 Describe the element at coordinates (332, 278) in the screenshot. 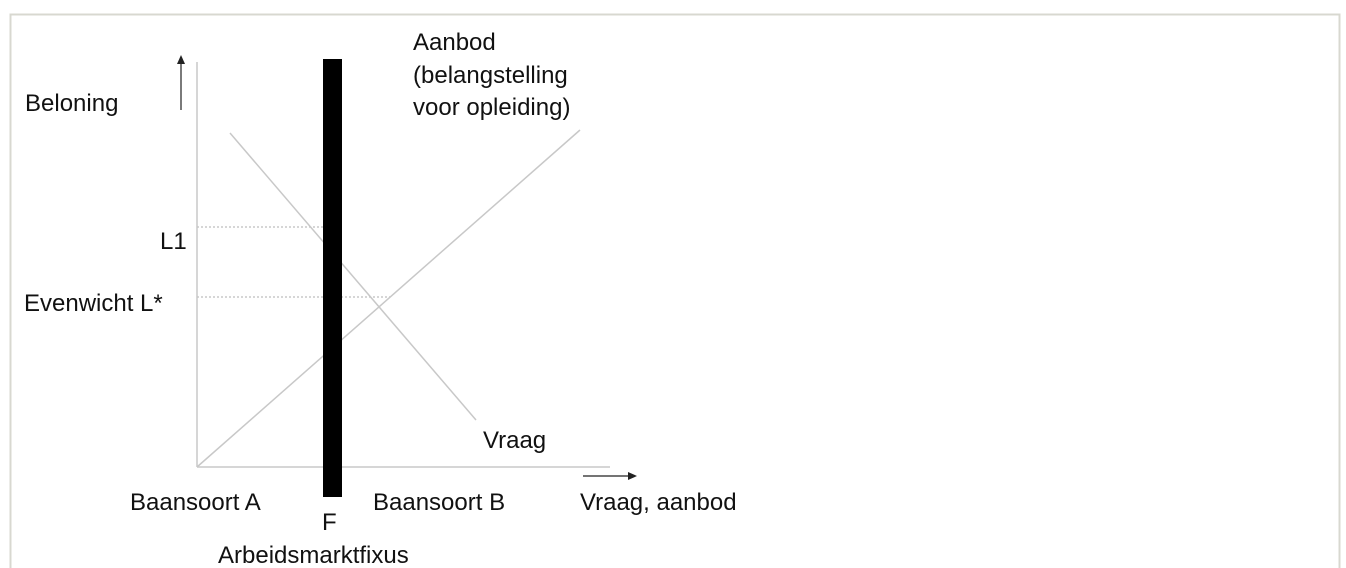

I see `barrier-bar` at that location.